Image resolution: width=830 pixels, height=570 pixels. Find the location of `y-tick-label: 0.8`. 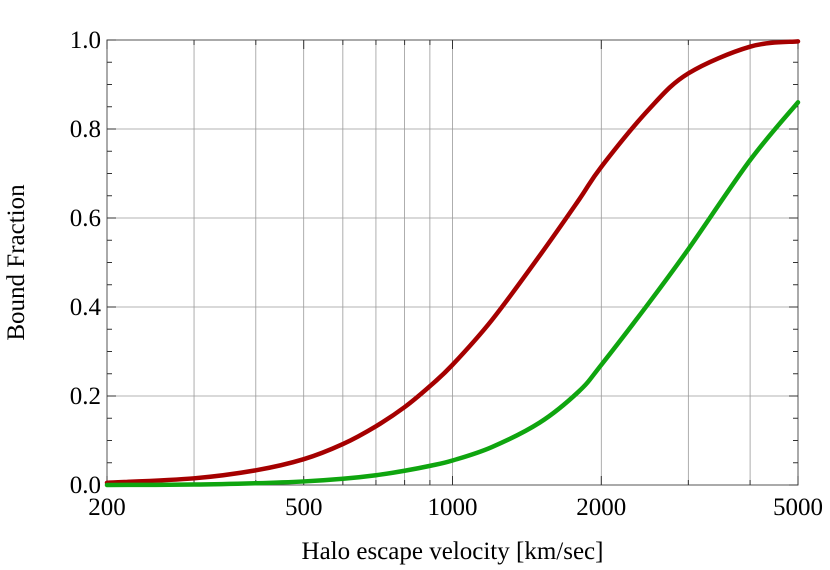

y-tick-label: 0.8 is located at coordinates (85, 129).